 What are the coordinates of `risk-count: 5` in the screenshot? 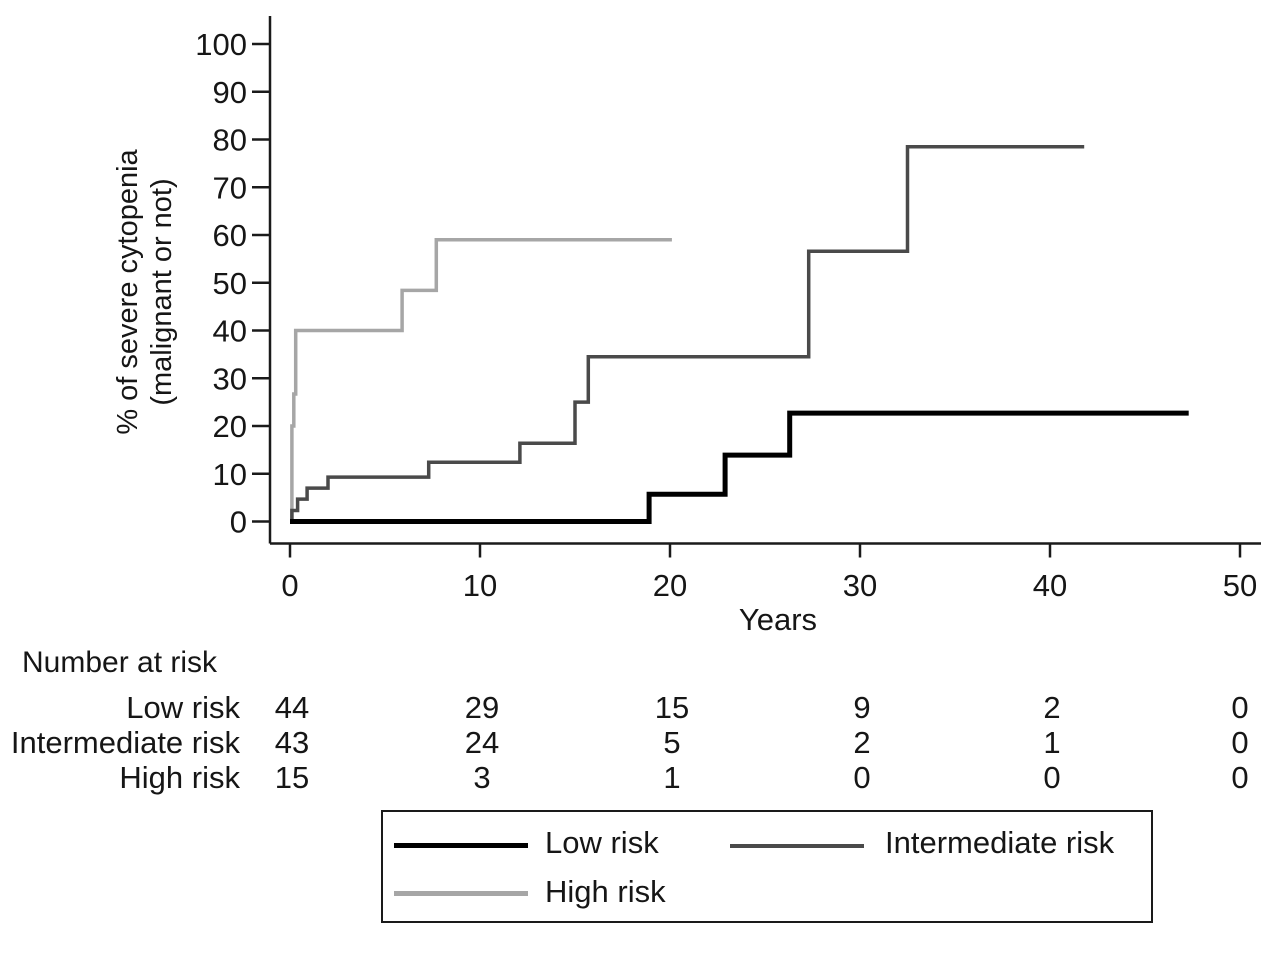 It's located at (672, 742).